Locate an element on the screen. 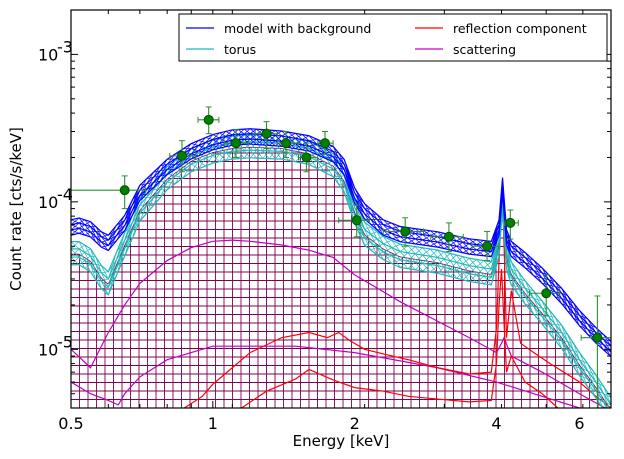 This screenshot has height=459, width=624. legend-box is located at coordinates (393, 37).